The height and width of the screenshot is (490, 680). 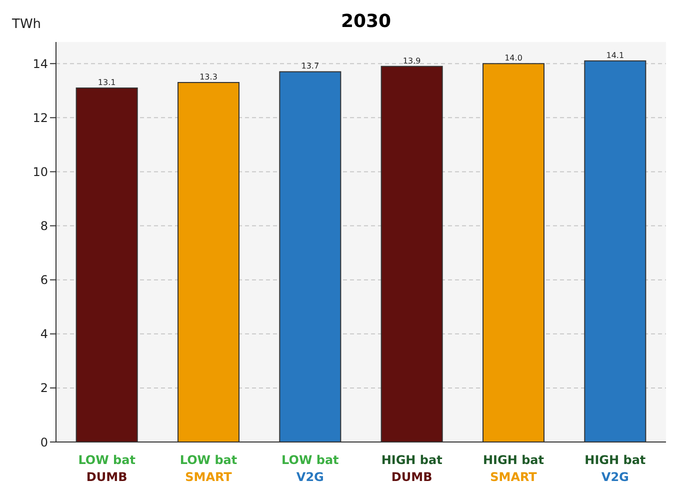 What do you see at coordinates (40, 117) in the screenshot?
I see `y-tick-label: 12` at bounding box center [40, 117].